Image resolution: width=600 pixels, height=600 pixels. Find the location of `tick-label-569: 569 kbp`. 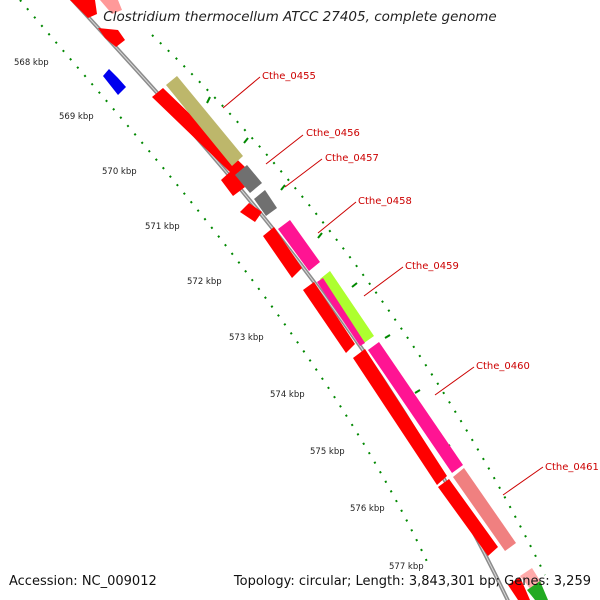

tick-label-569: 569 kbp is located at coordinates (76, 117).